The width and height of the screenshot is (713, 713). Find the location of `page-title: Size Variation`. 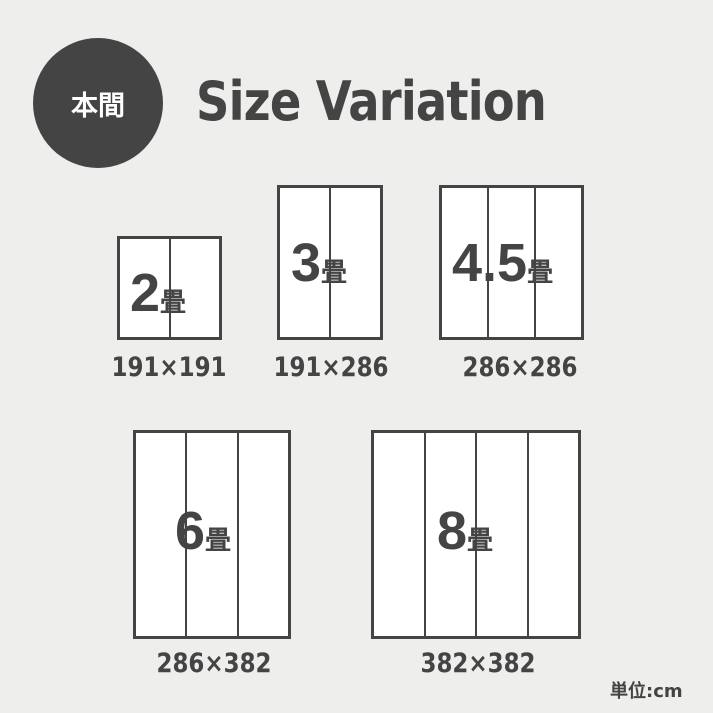

page-title: Size Variation is located at coordinates (371, 101).